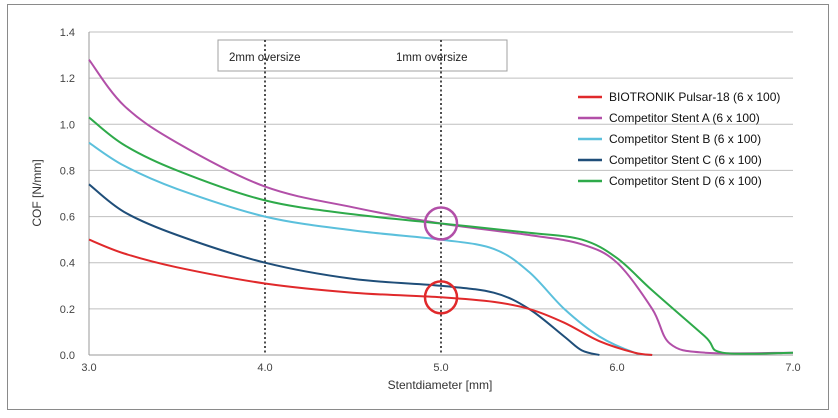 The width and height of the screenshot is (838, 418). What do you see at coordinates (67, 171) in the screenshot?
I see `y-tick-label: 0.8` at bounding box center [67, 171].